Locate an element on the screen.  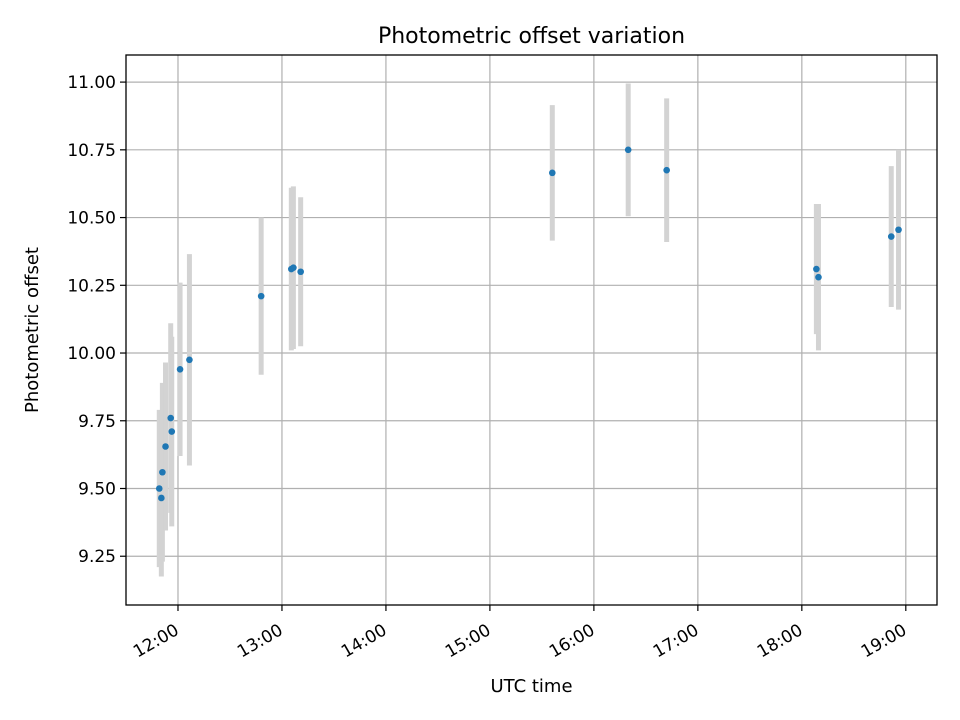
y-tick-label: 9.75 is located at coordinates (97, 422).